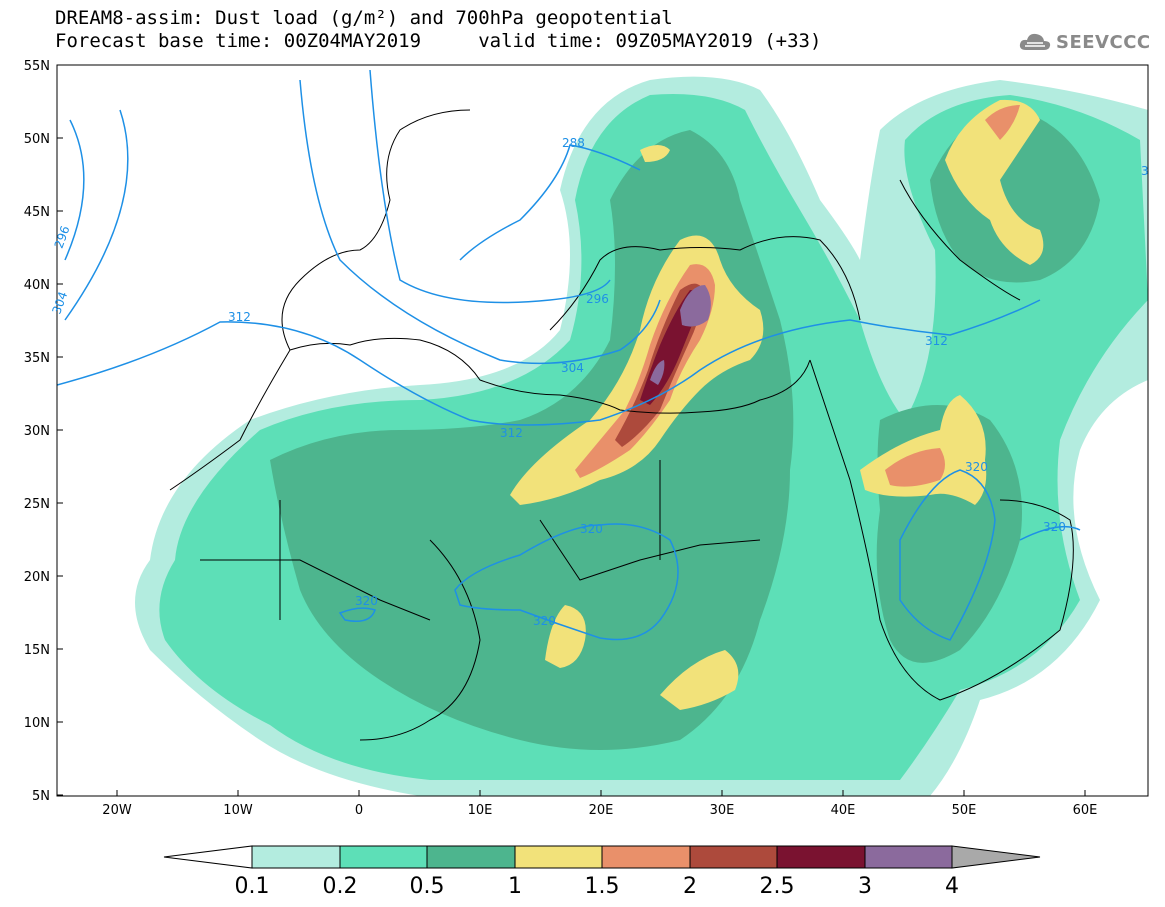 The image size is (1165, 907). Describe the element at coordinates (1085, 810) in the screenshot. I see `lon-label: 60E` at that location.